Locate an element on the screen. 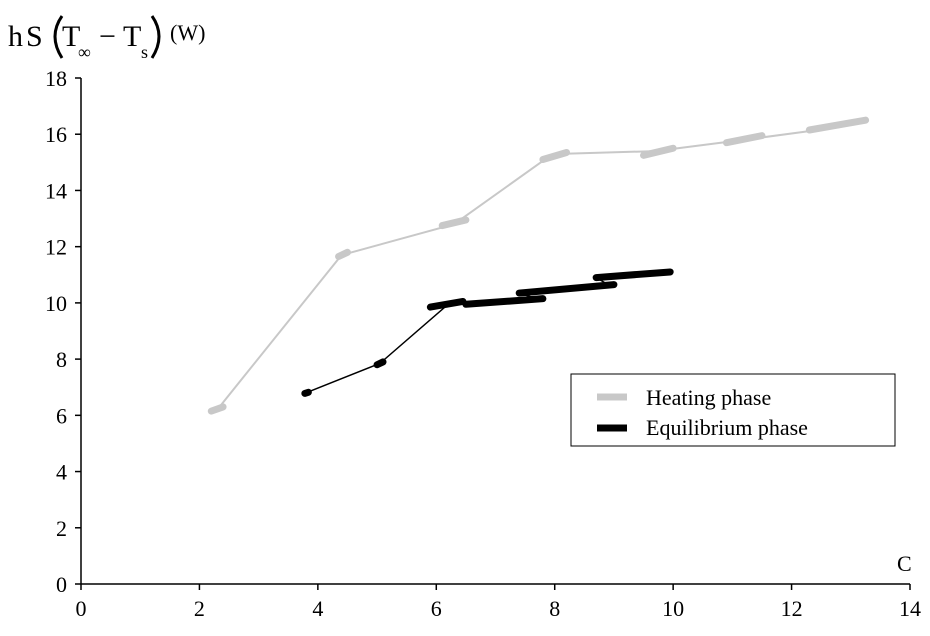  ylabel-h: h is located at coordinates (15, 36).